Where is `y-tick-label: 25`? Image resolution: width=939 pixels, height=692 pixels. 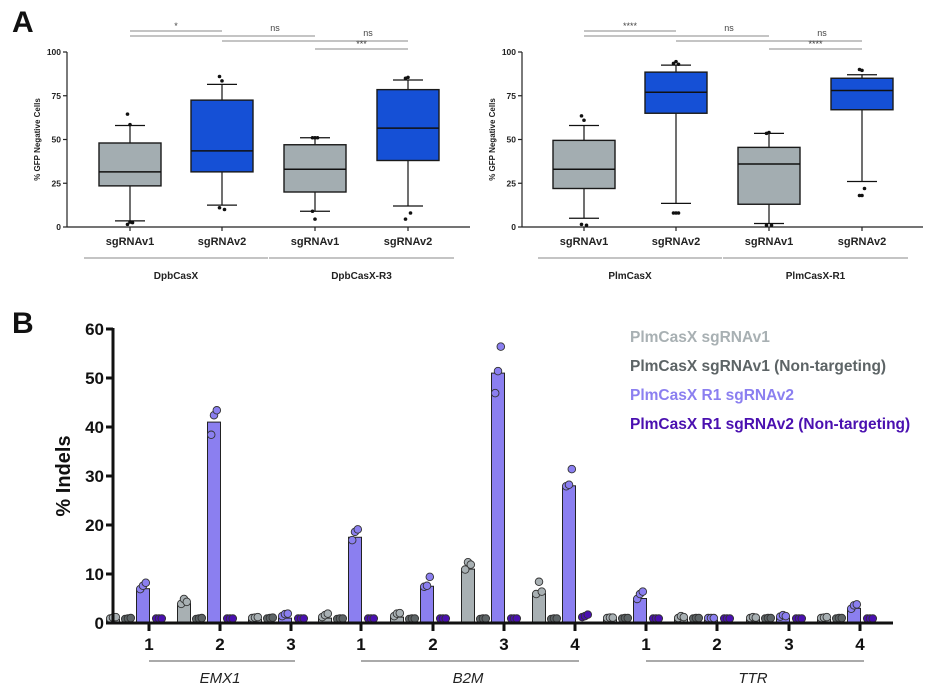
y-tick-label: 25 is located at coordinates (512, 183).